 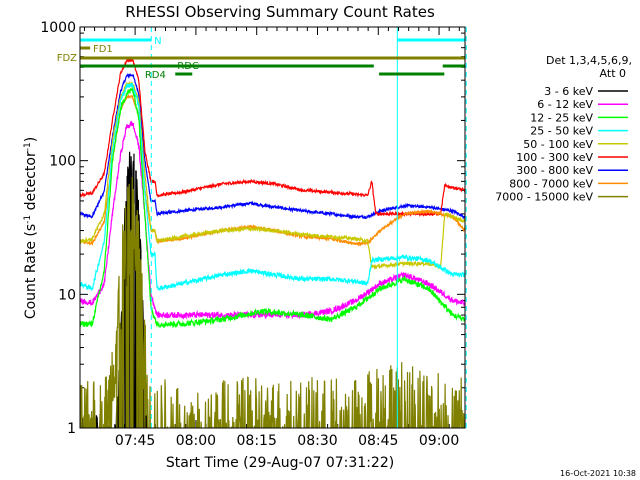 I want to click on legend-label: 300 - 800 keV, so click(x=554, y=170).